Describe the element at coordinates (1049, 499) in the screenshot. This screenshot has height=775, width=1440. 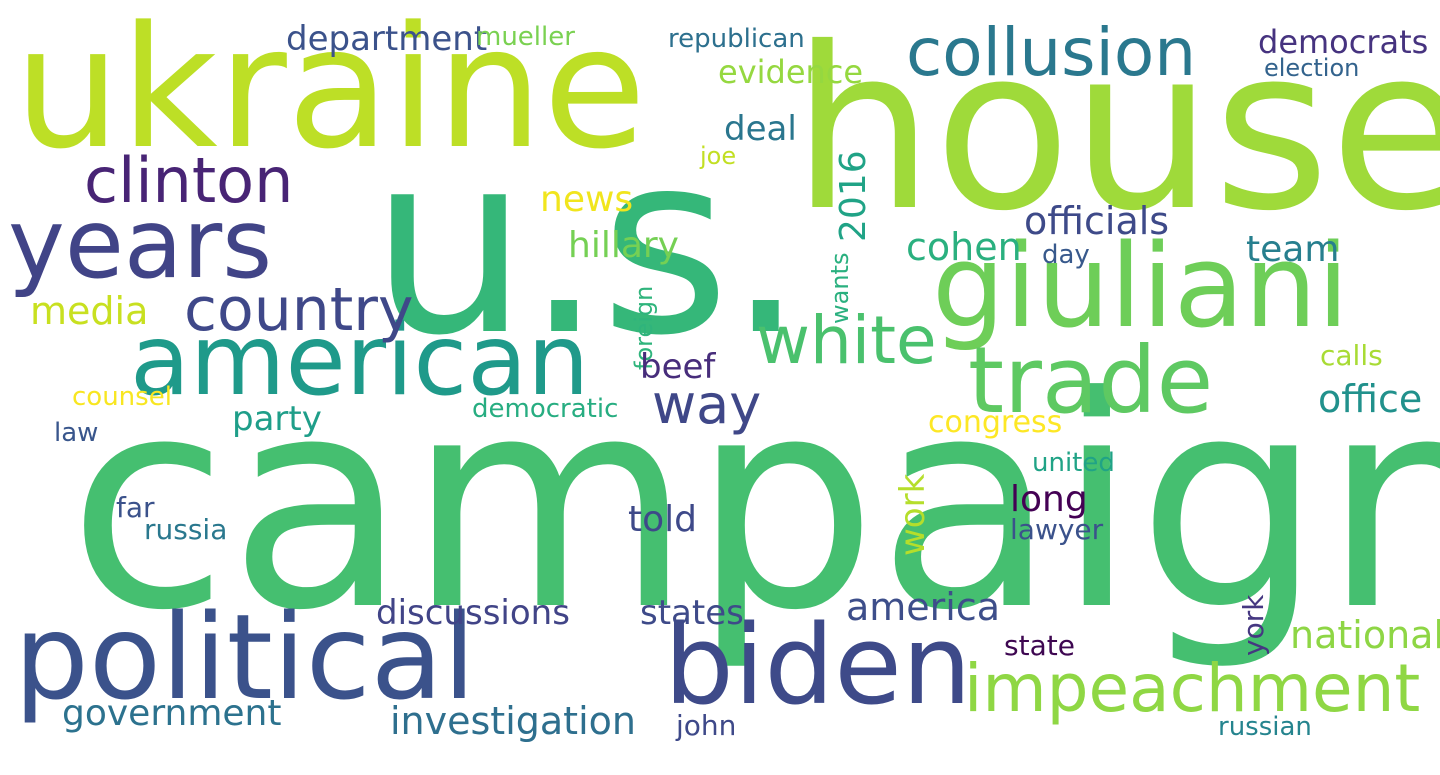
I see `word-told: long` at that location.